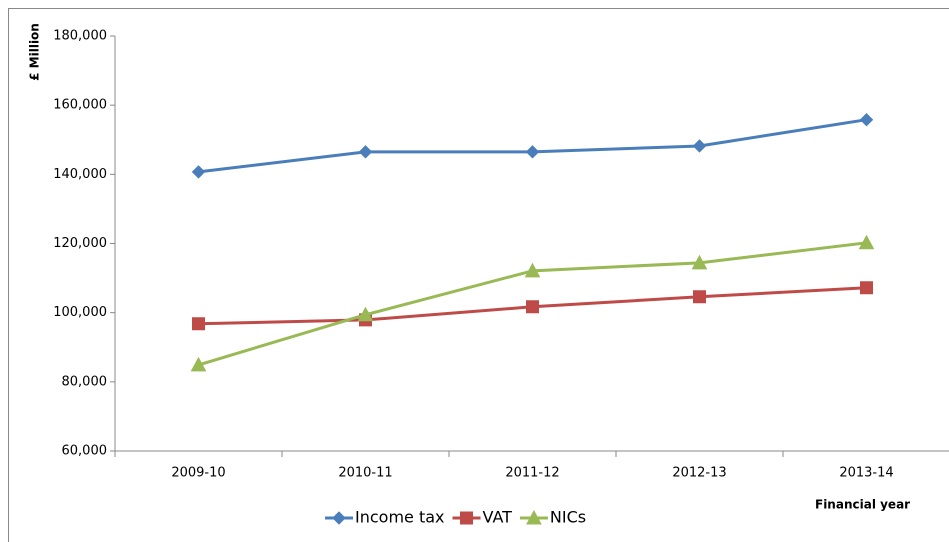  I want to click on legend-label: VAT, so click(498, 517).